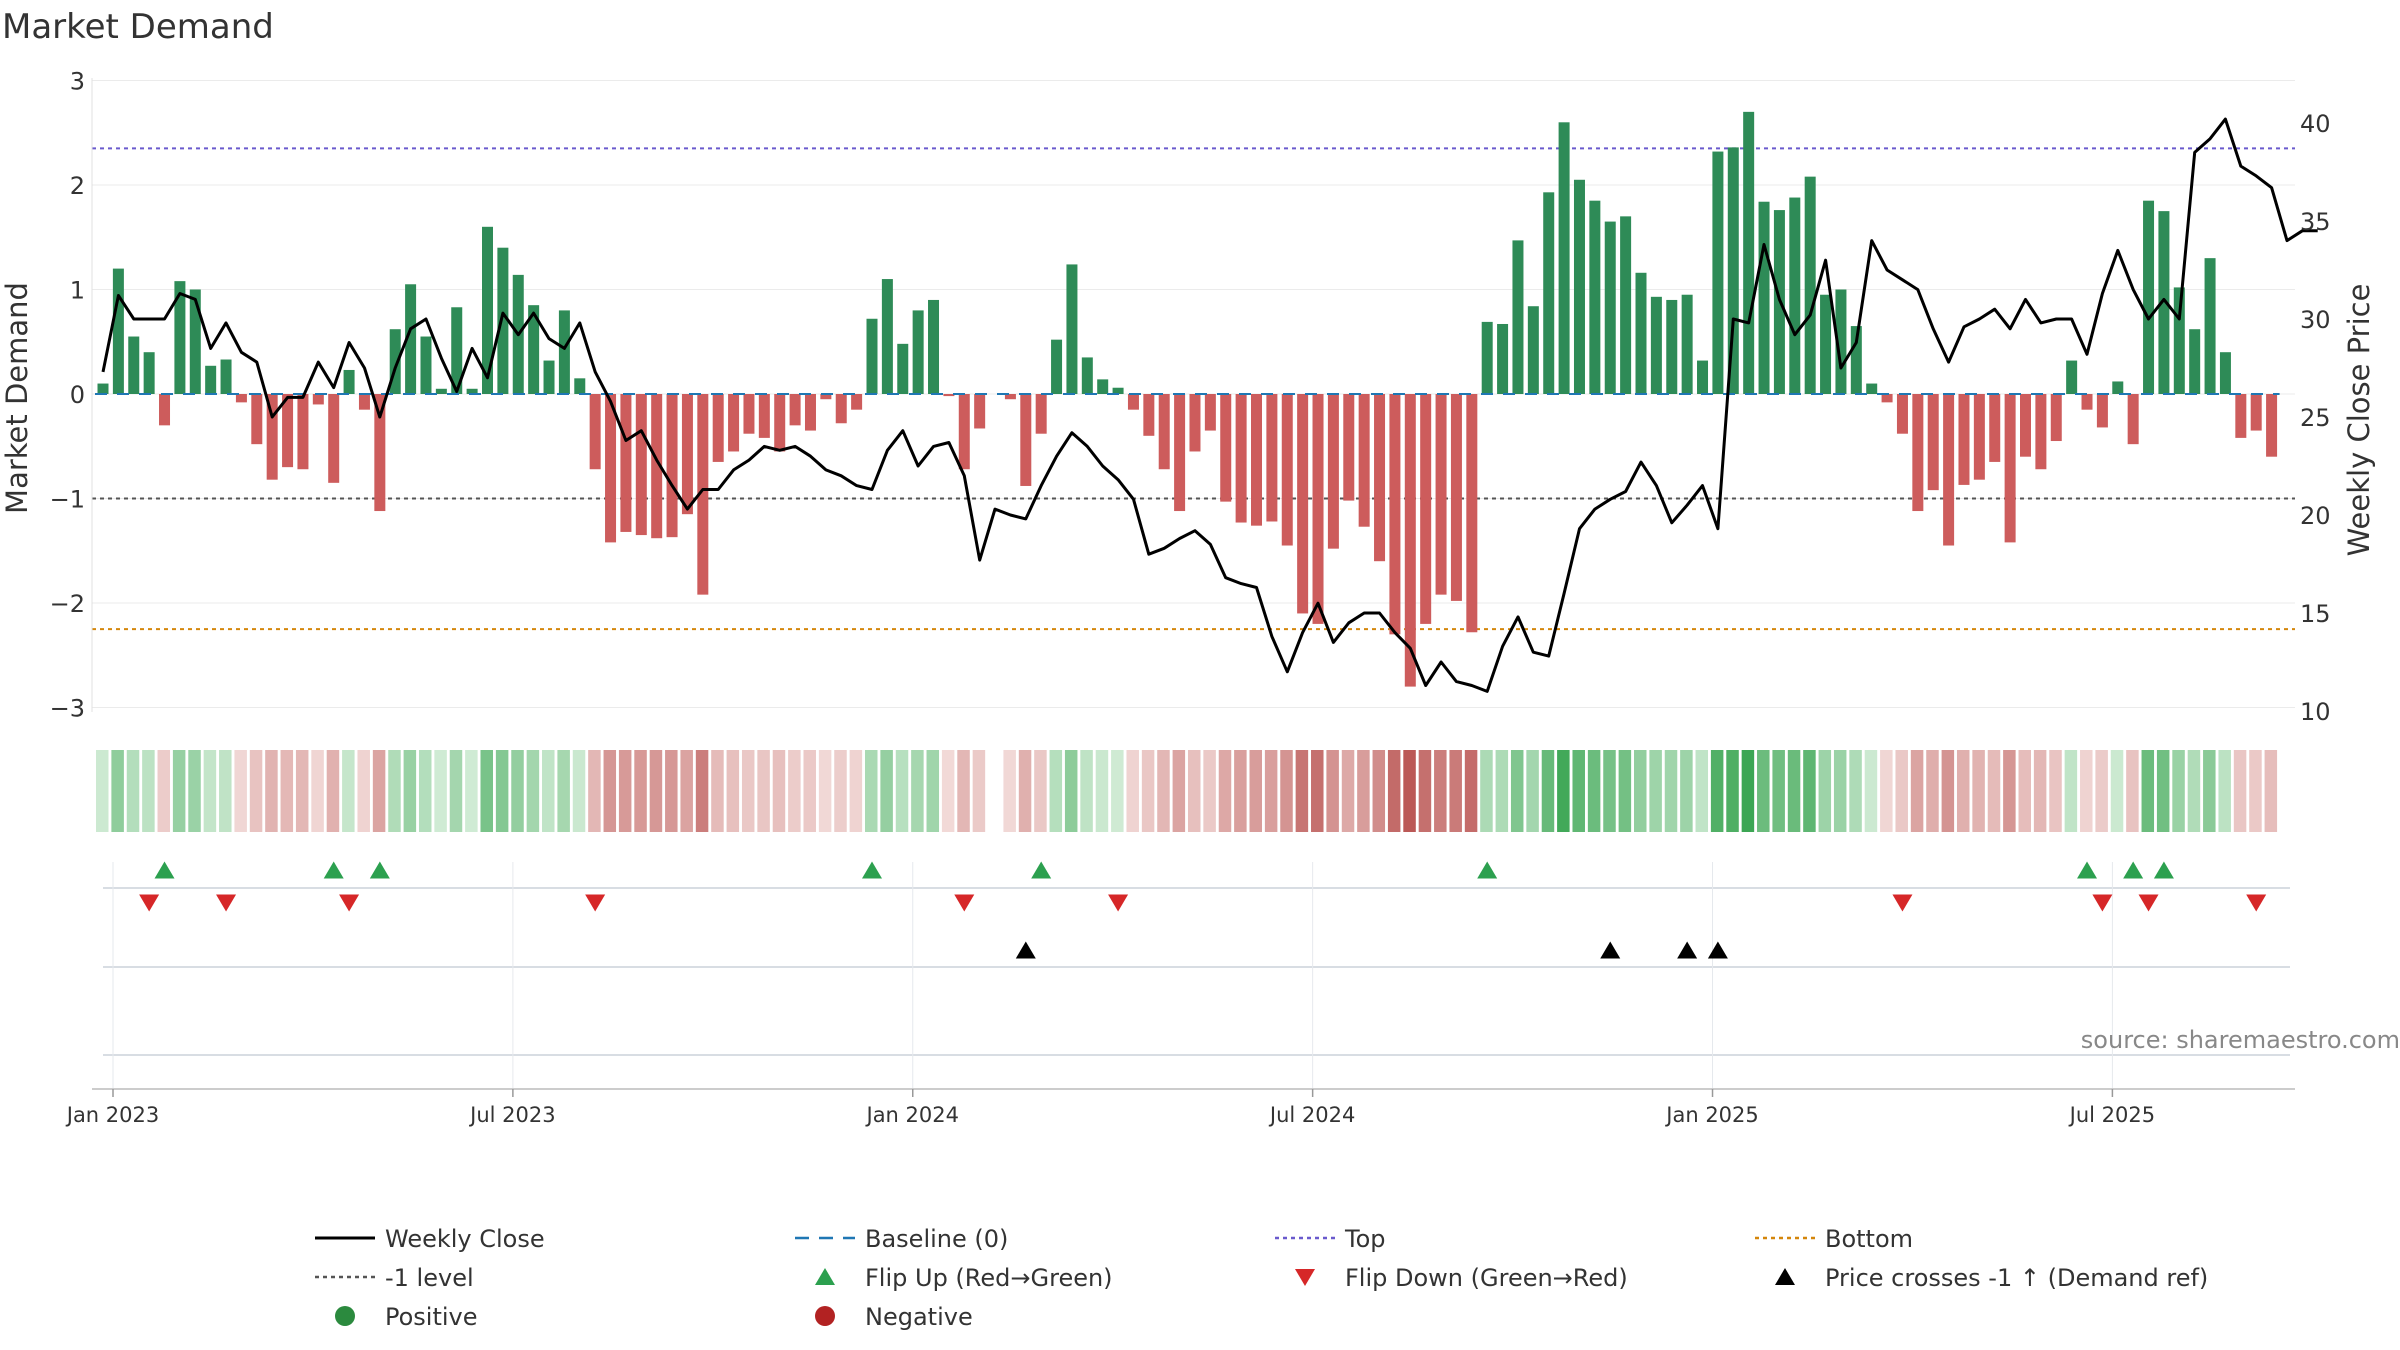 This screenshot has height=1350, width=2400. What do you see at coordinates (511, 1115) in the screenshot?
I see `date-tick-label: Jul 2023` at bounding box center [511, 1115].